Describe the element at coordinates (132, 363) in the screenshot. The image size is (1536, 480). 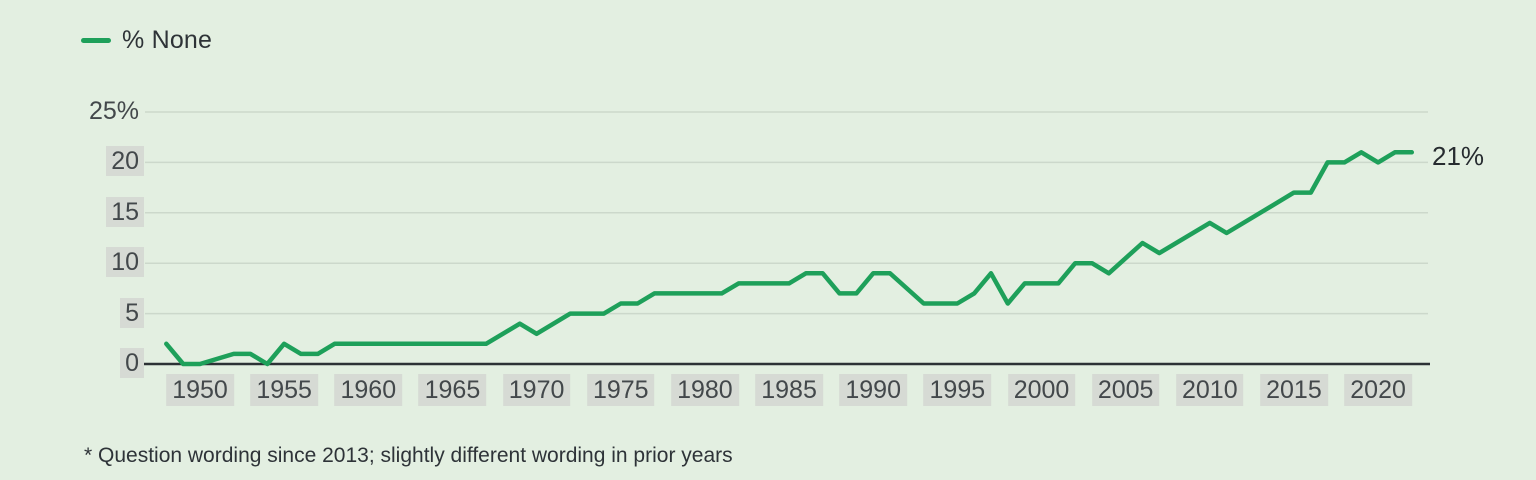
I see `y-tick-label: 0` at that location.